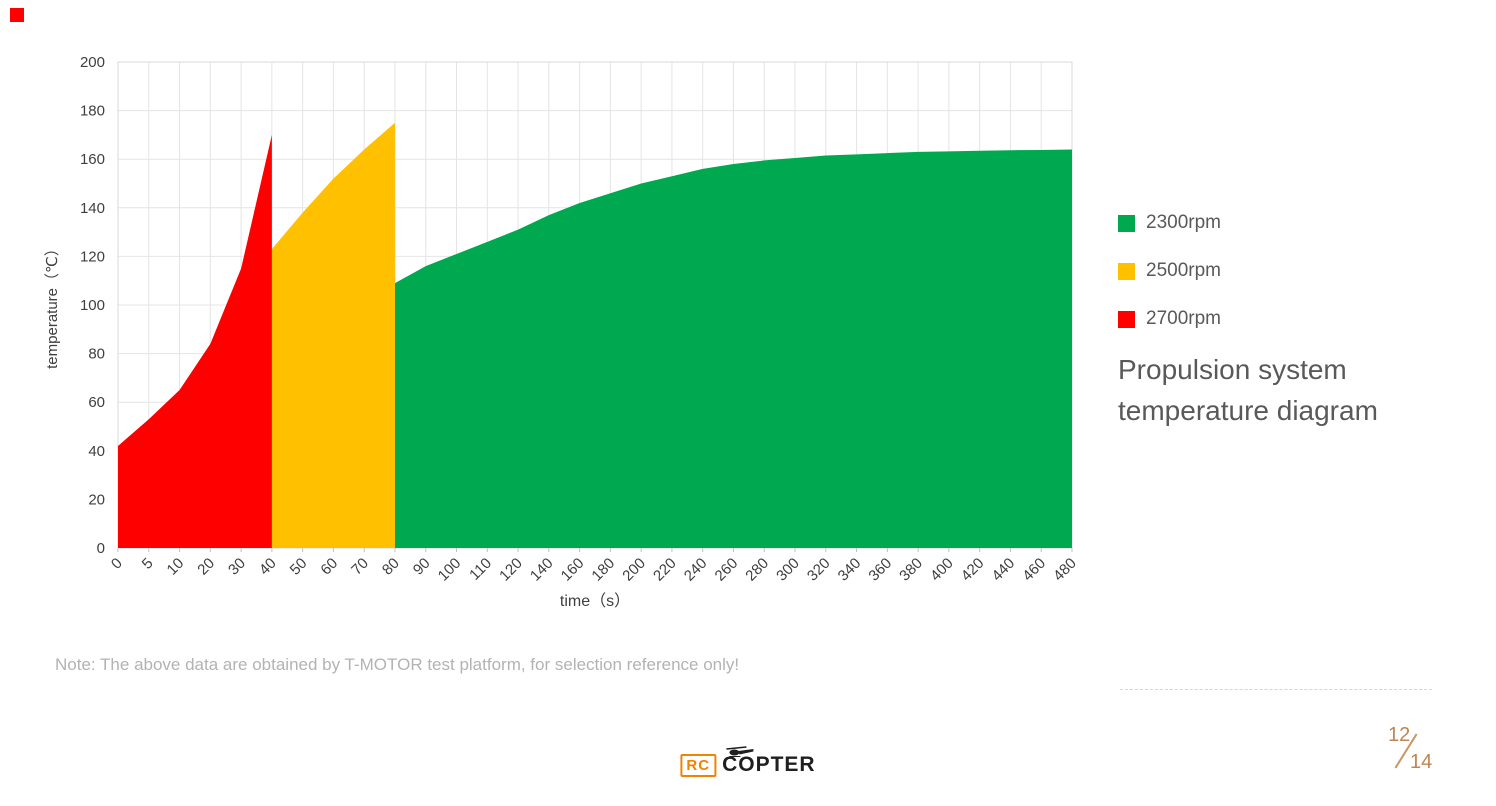 The width and height of the screenshot is (1496, 806). What do you see at coordinates (740, 751) in the screenshot?
I see `helicopter-icon` at bounding box center [740, 751].